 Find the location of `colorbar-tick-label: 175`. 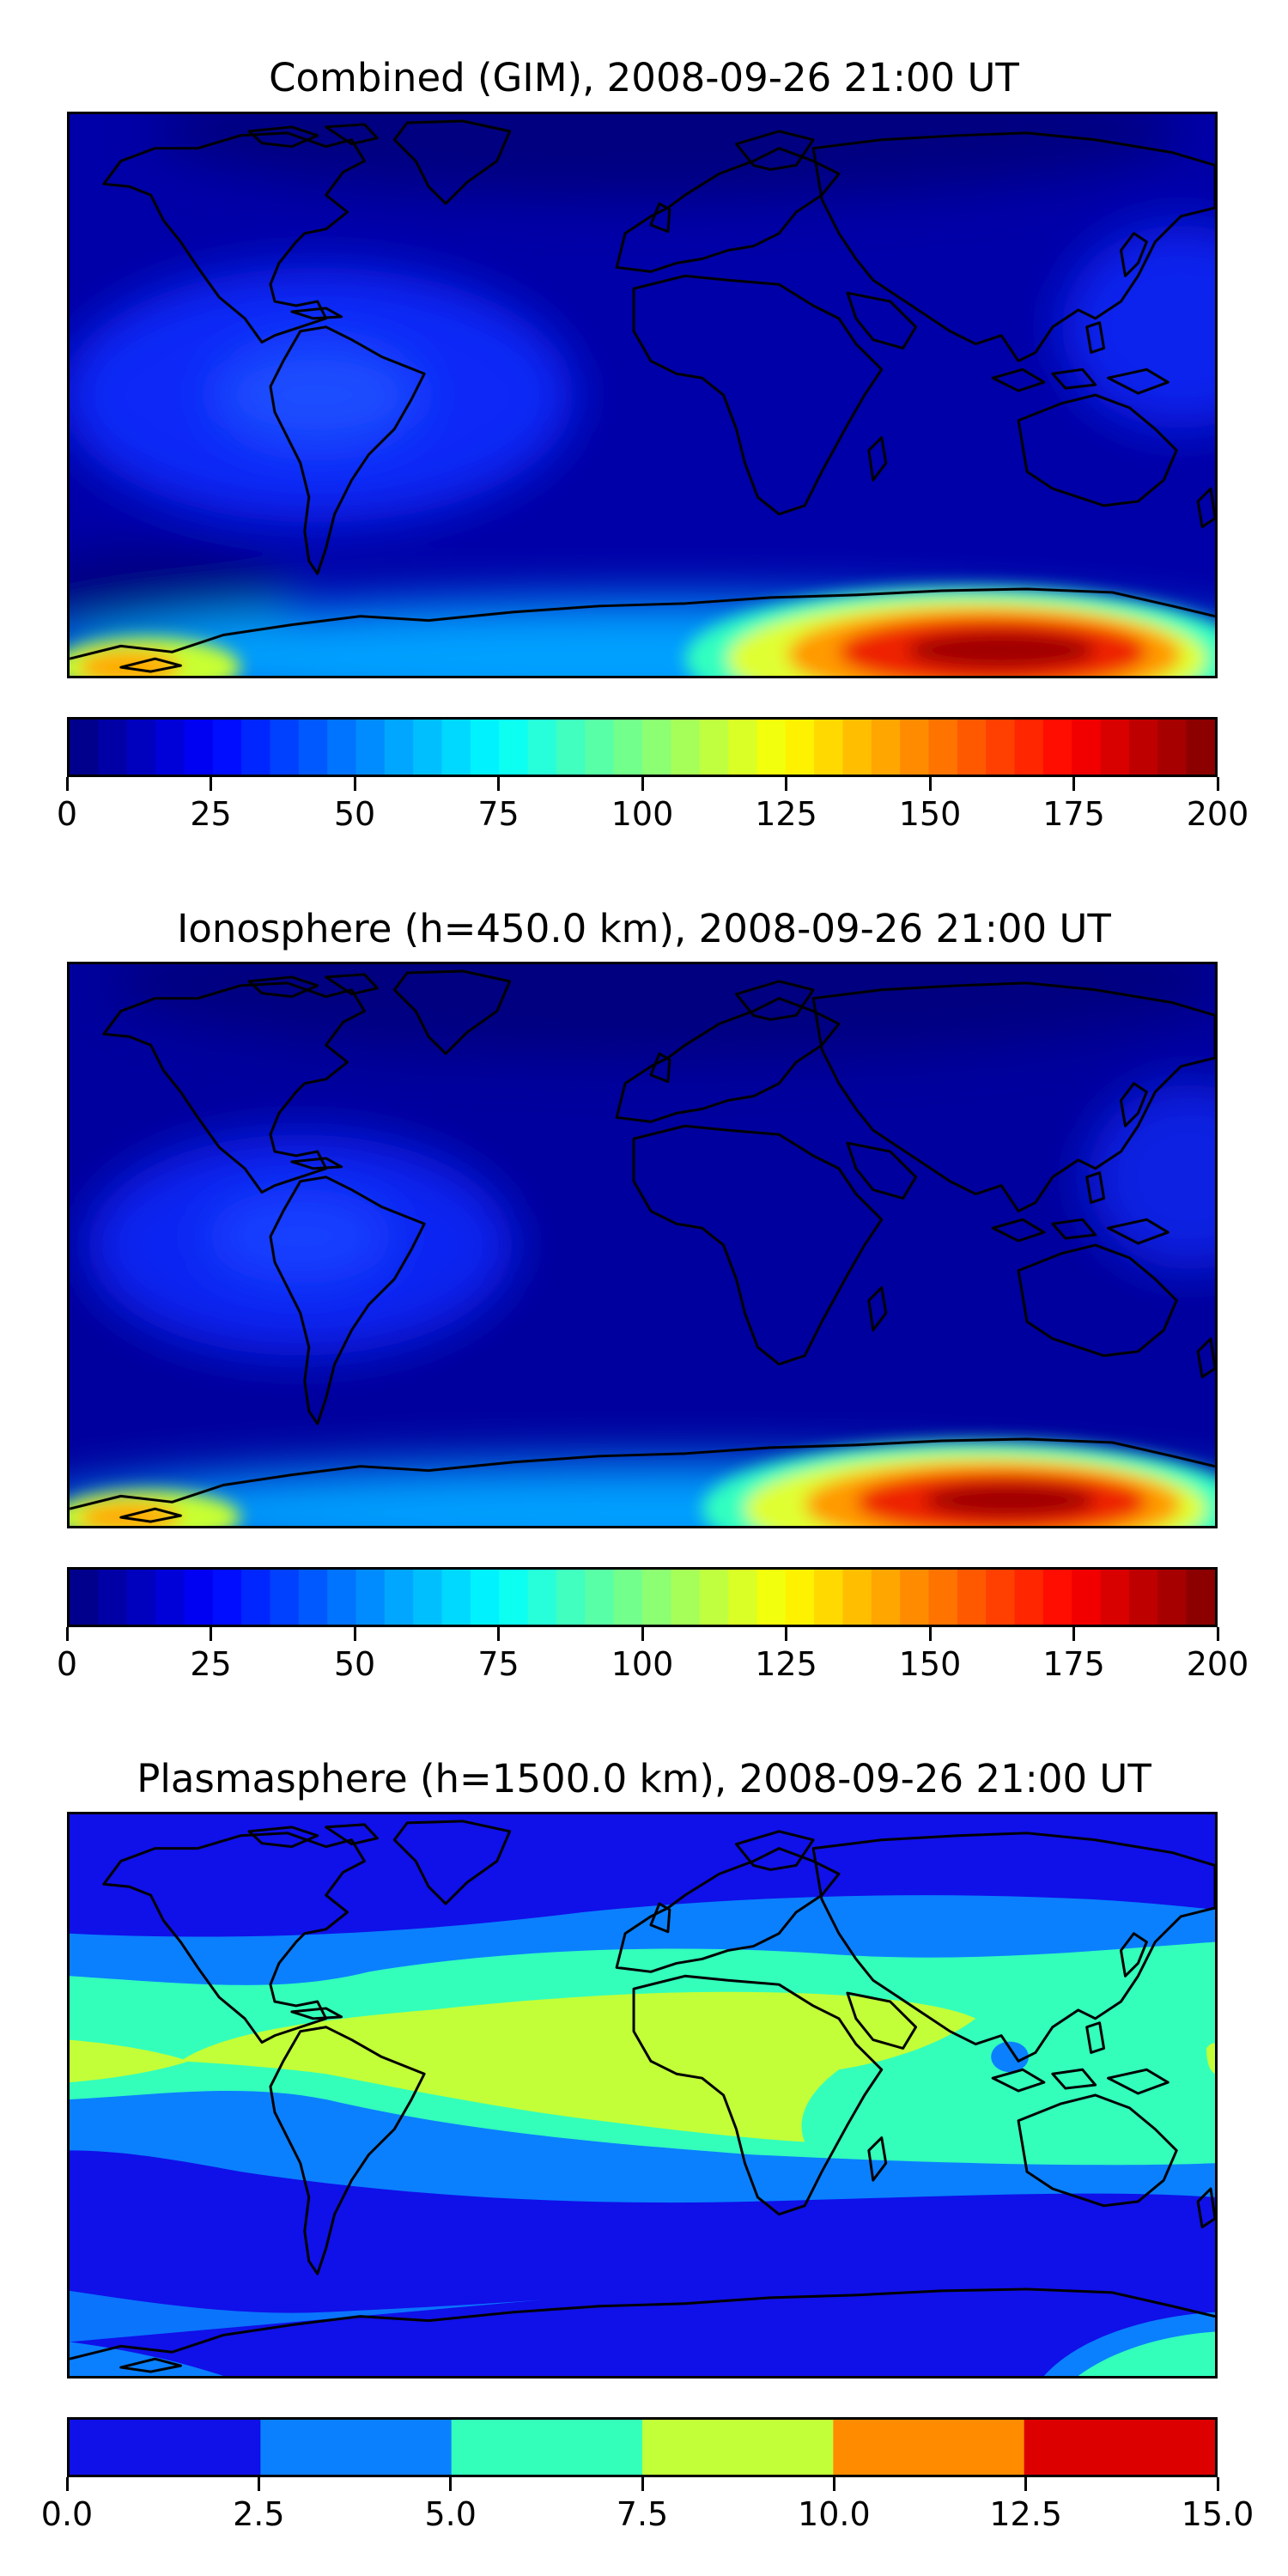

colorbar-tick-label: 175 is located at coordinates (1074, 1664).